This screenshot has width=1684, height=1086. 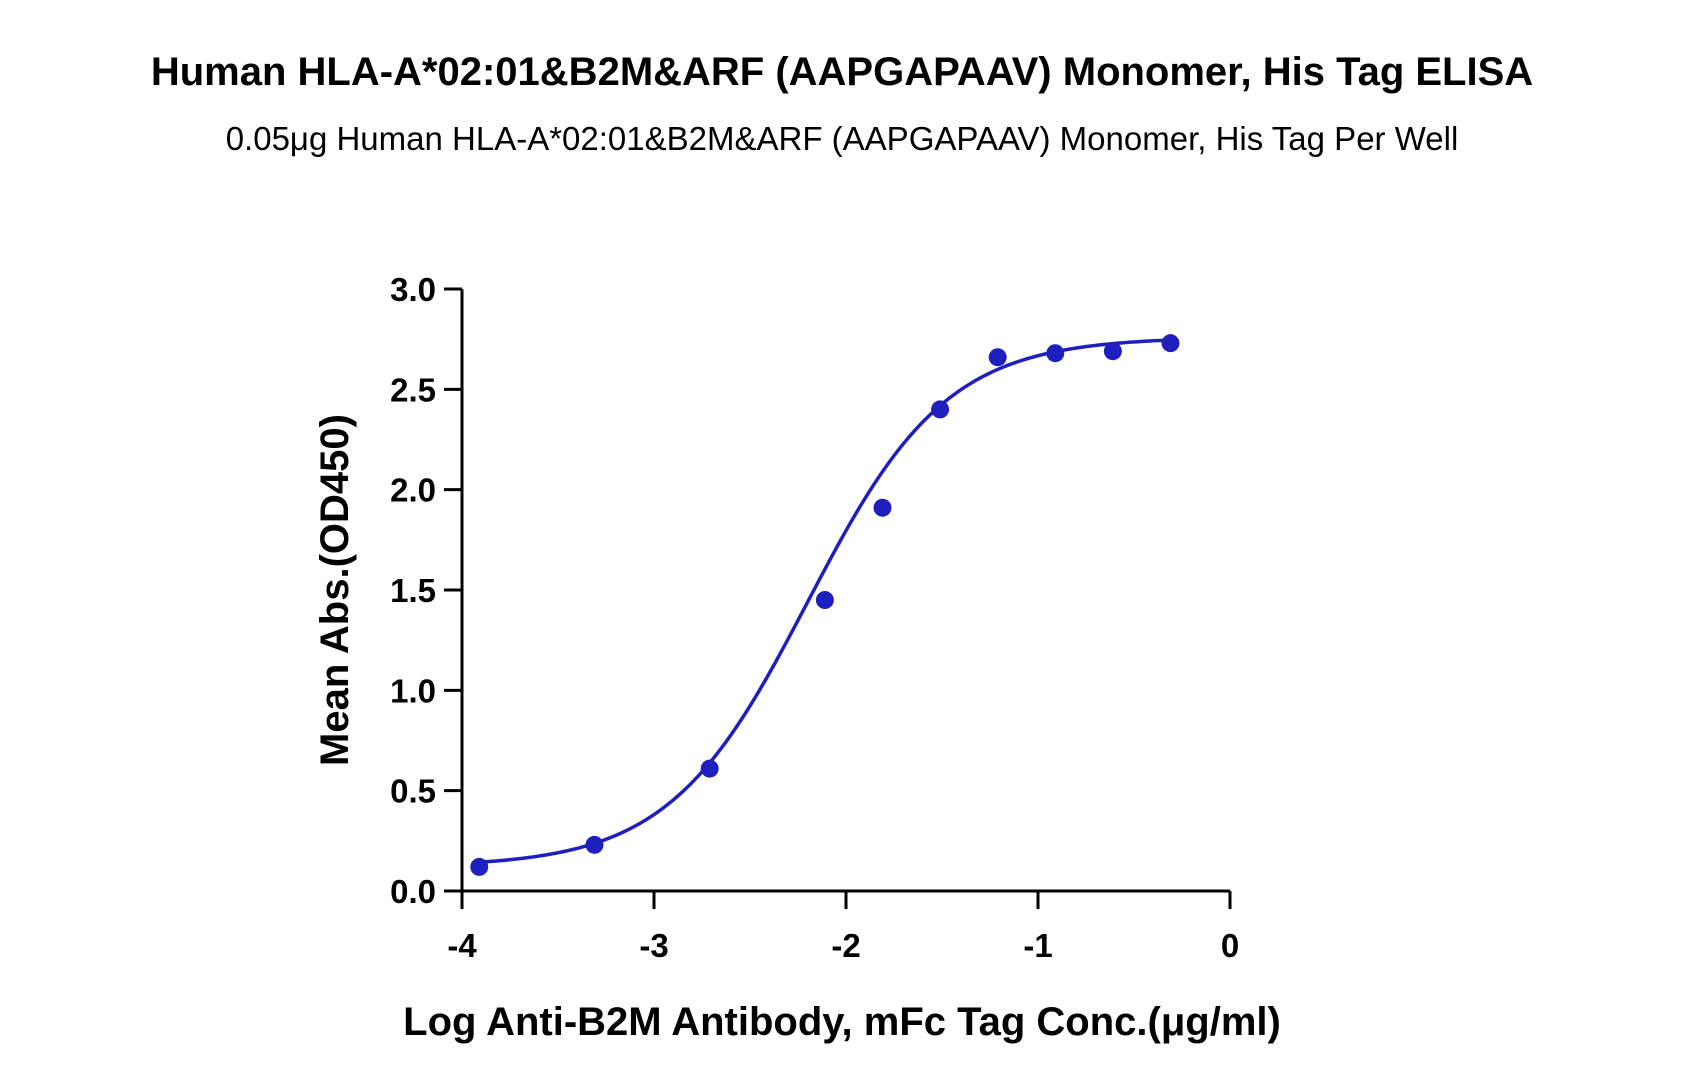 I want to click on x-tick-label: -3, so click(x=653, y=945).